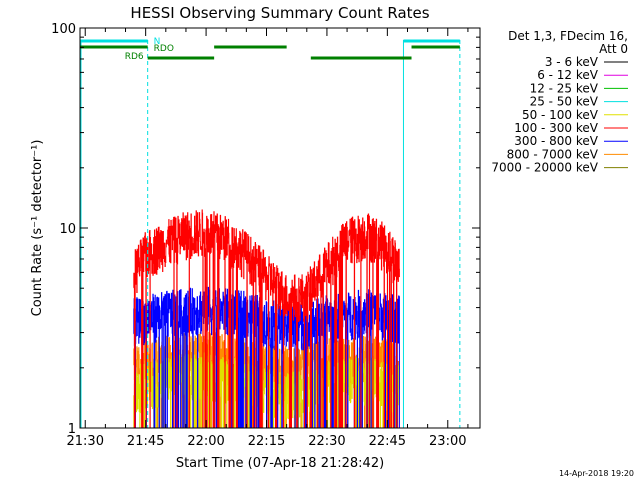  I want to click on flag-label-rdo: RDO, so click(164, 49).